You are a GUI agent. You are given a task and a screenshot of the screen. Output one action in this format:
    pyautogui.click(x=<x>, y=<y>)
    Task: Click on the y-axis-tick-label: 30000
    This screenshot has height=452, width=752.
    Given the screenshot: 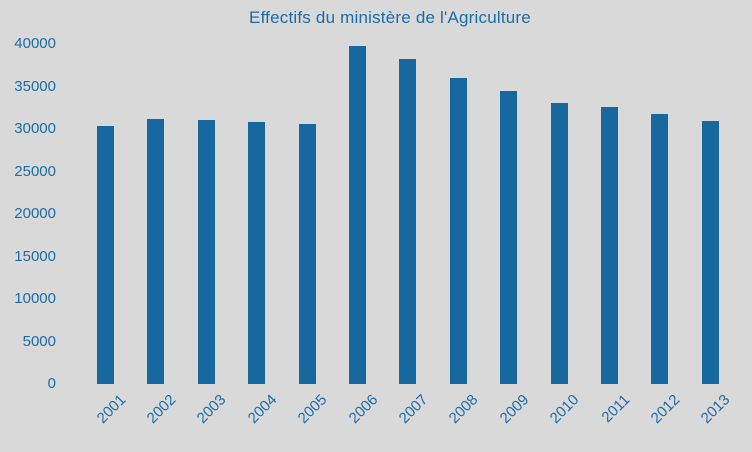 What is the action you would take?
    pyautogui.click(x=35, y=128)
    